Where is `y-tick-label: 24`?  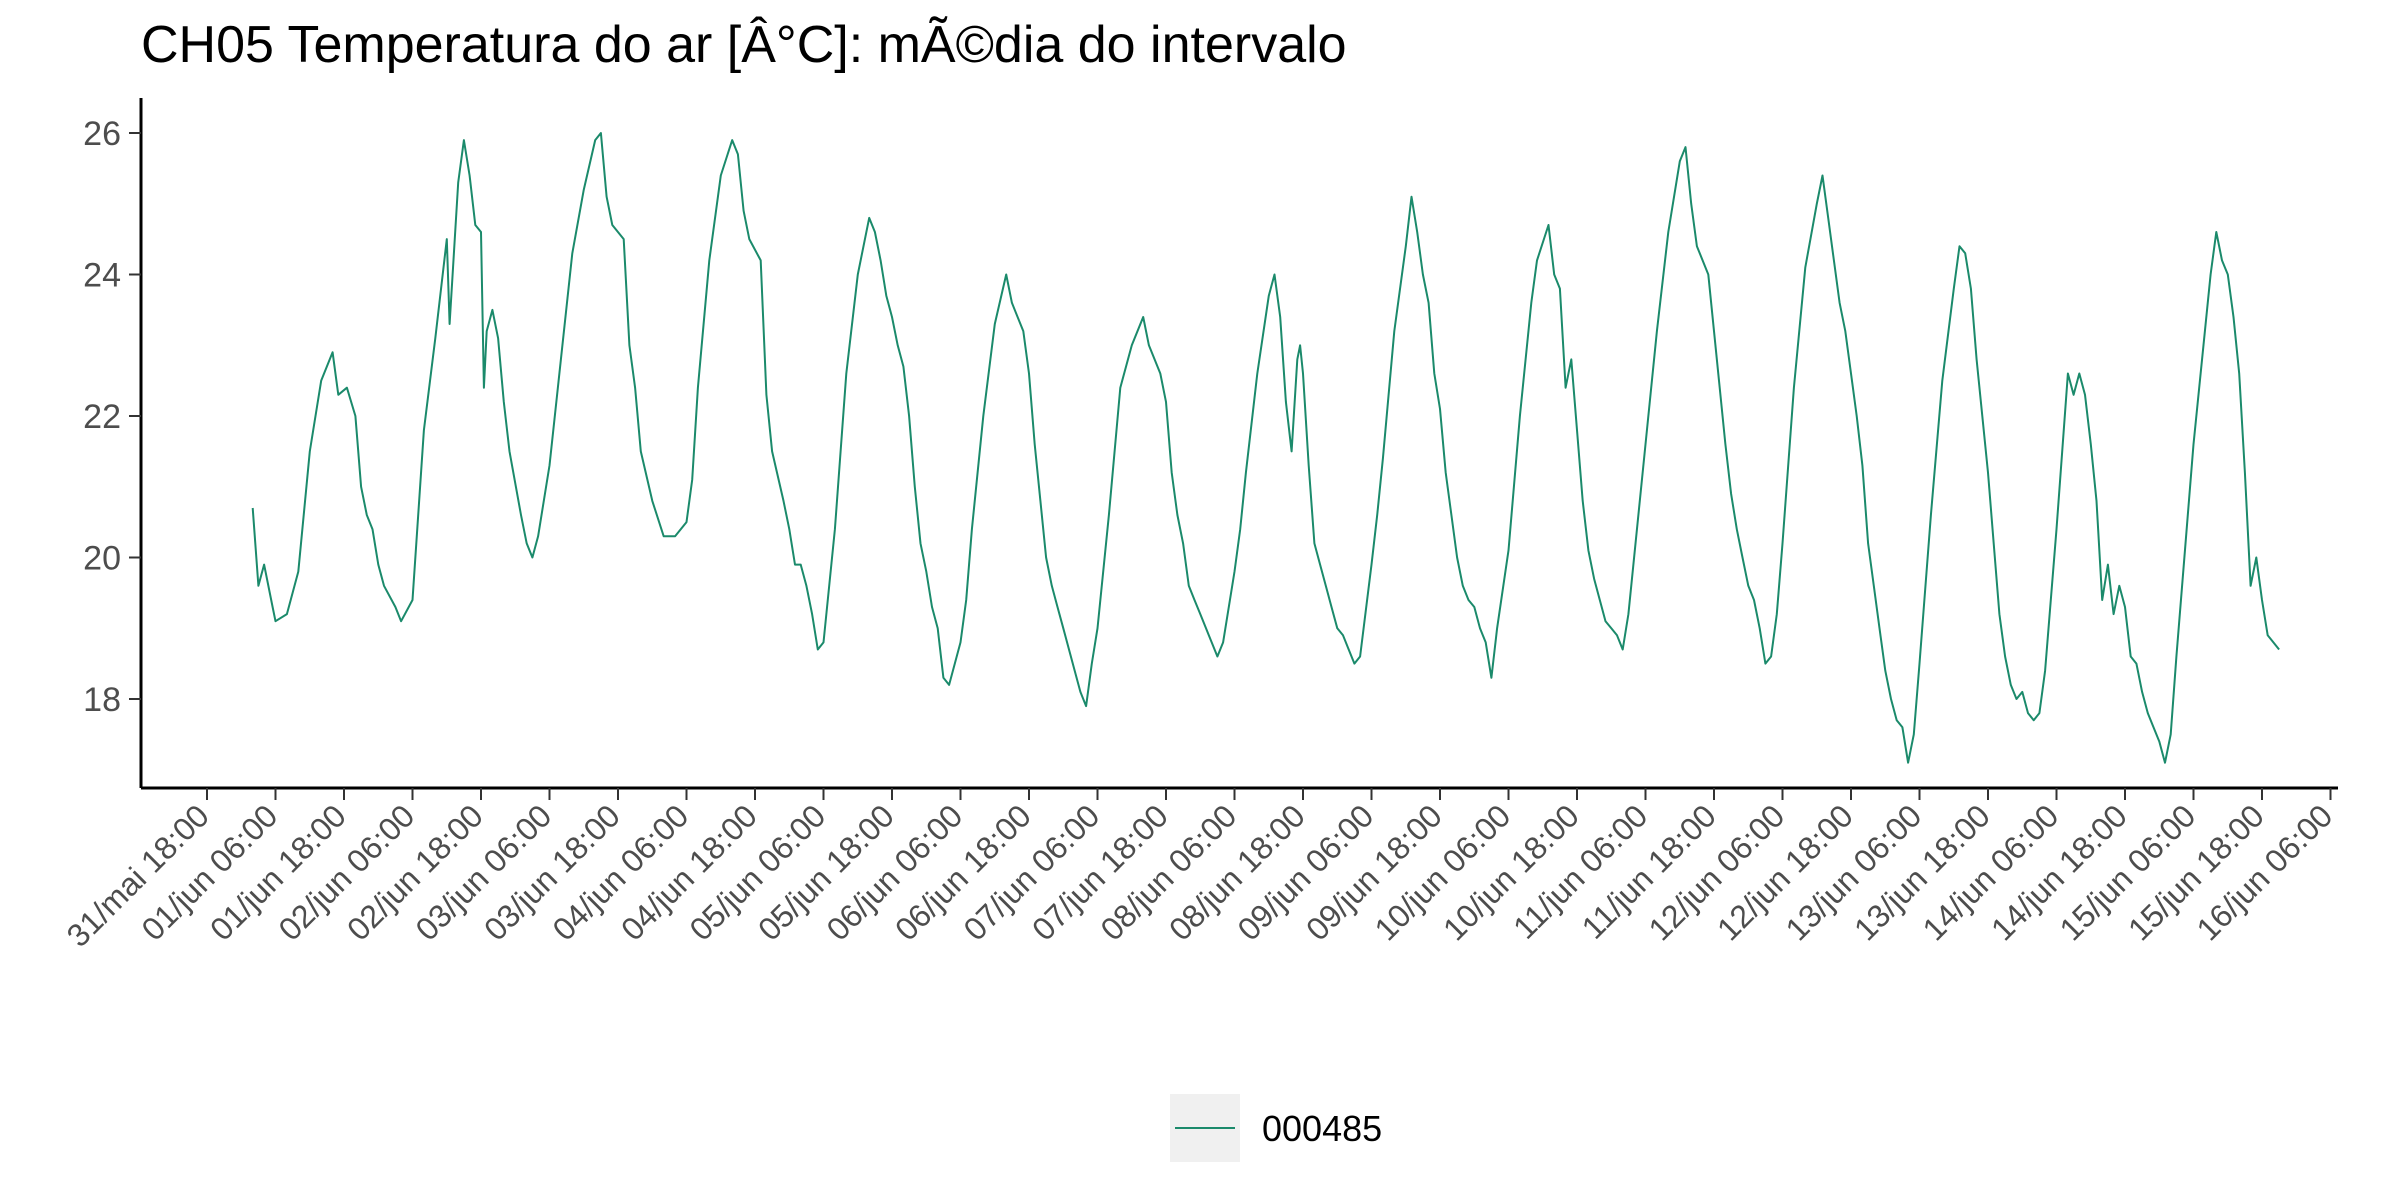 y-tick-label: 24 is located at coordinates (102, 276).